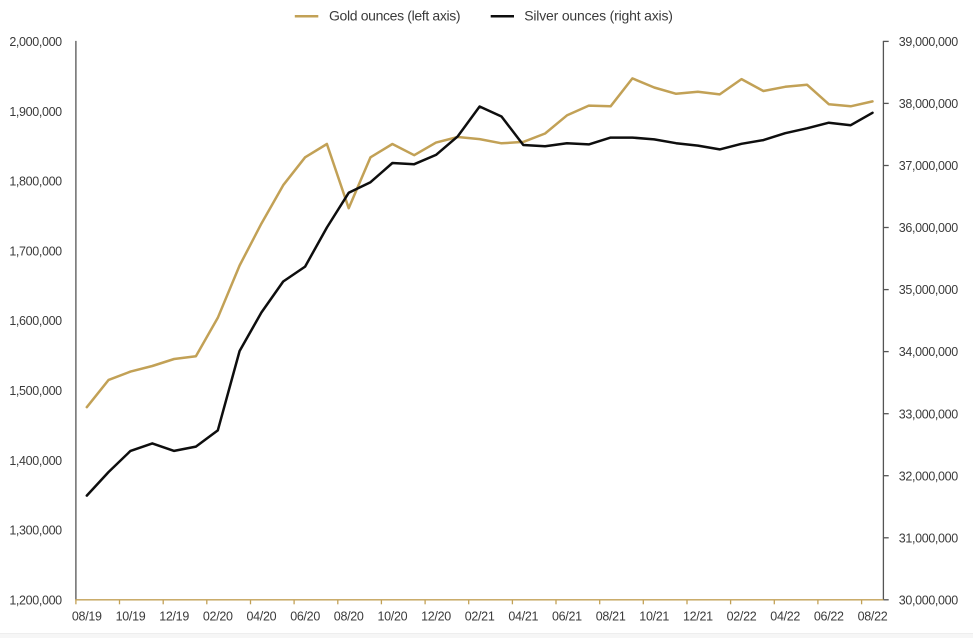 The image size is (973, 638). What do you see at coordinates (598, 16) in the screenshot?
I see `svg-text: Silver ounces (right axis)` at bounding box center [598, 16].